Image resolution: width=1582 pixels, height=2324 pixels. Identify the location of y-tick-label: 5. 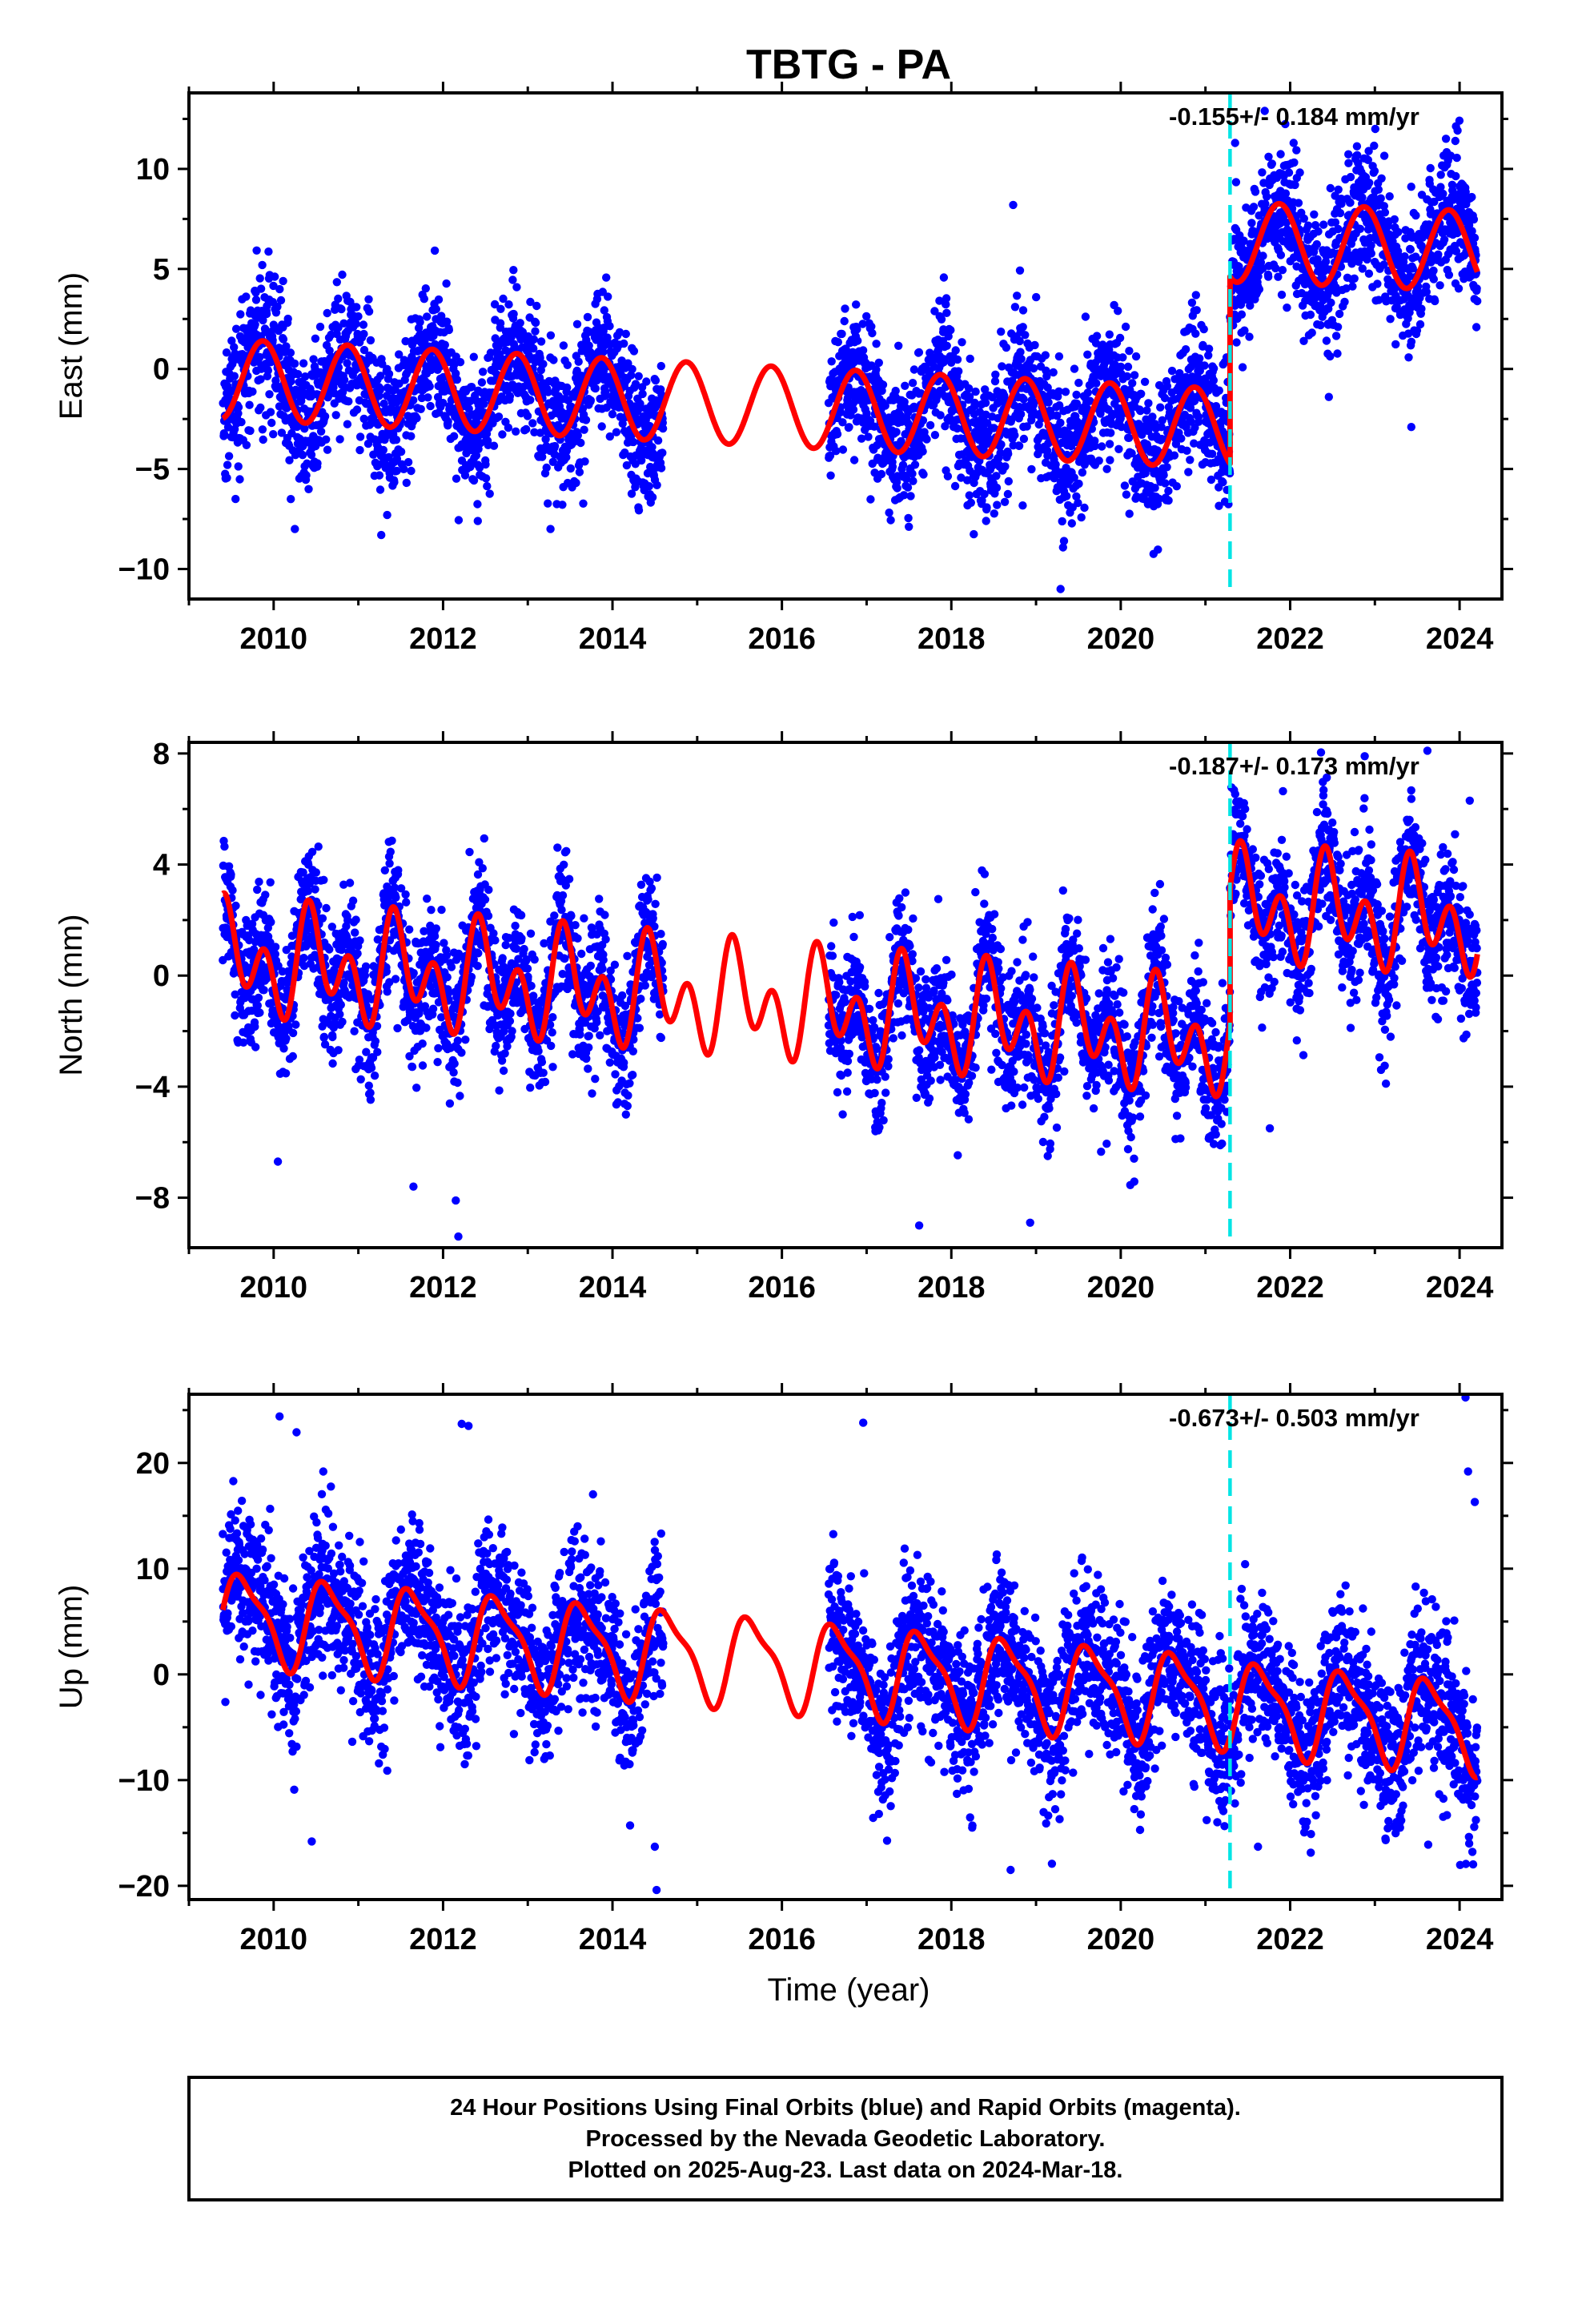
(161, 270).